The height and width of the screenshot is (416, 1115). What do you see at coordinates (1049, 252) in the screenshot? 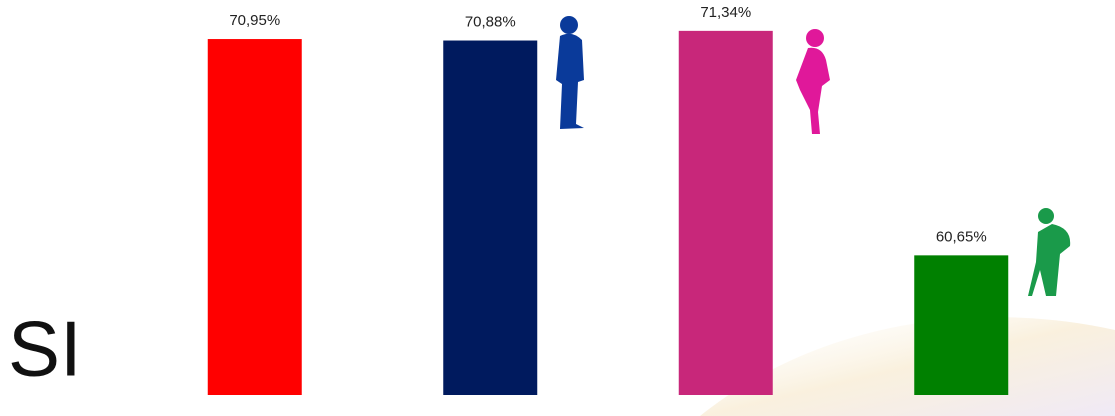
I see `student-silhouette` at bounding box center [1049, 252].